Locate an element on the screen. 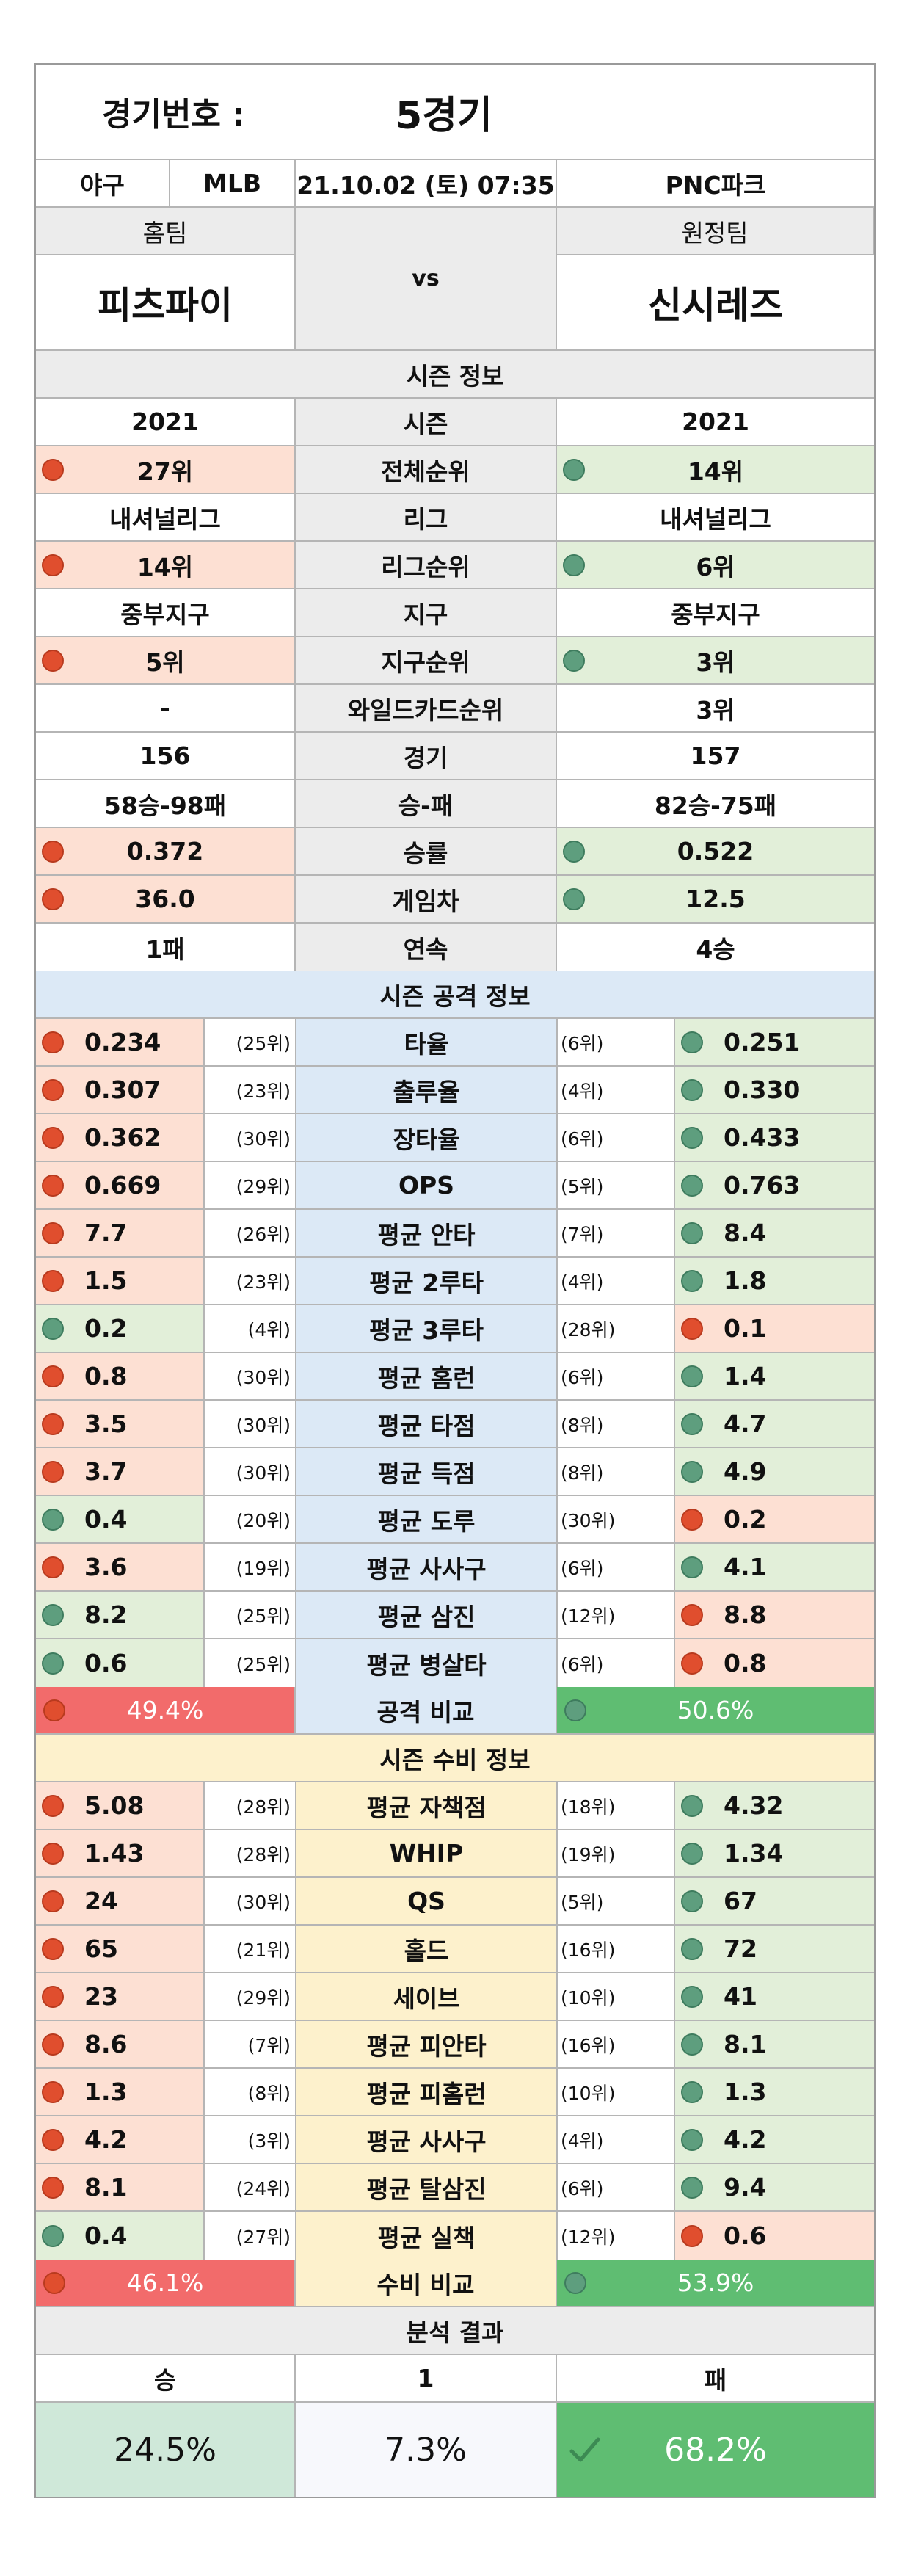 Image resolution: width=910 pixels, height=2576 pixels. defense-stat-label: 평균 피홈런 is located at coordinates (427, 2092).